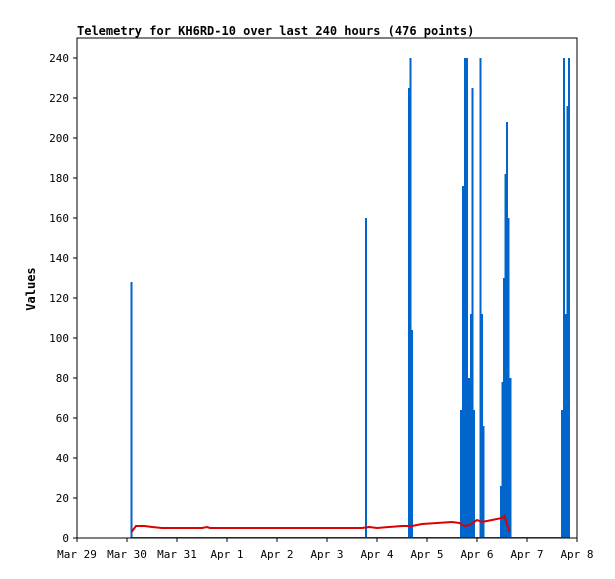 The image size is (615, 579). Describe the element at coordinates (62, 378) in the screenshot. I see `y-tick-label: 80` at that location.